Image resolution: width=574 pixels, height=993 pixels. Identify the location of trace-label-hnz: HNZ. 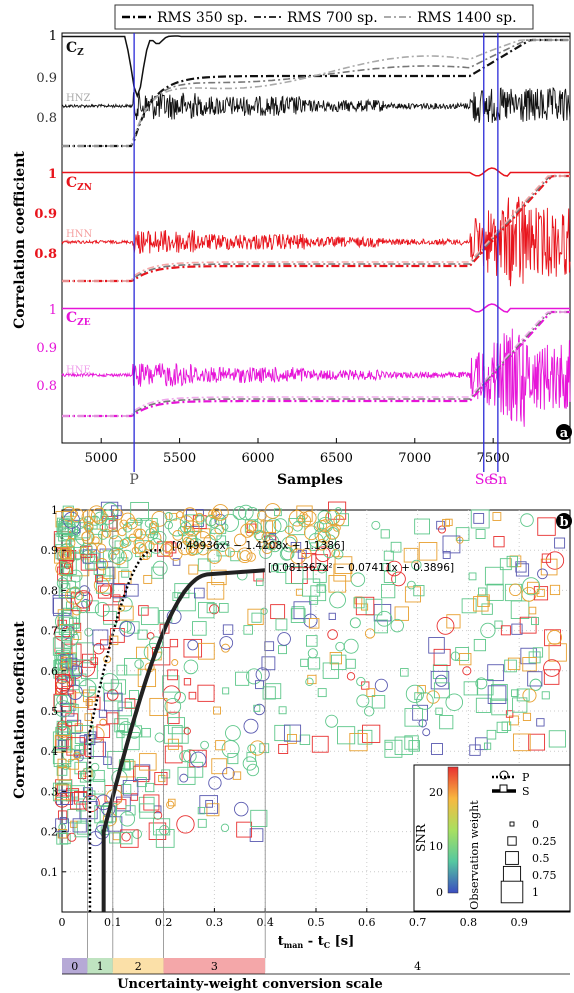
(78, 98).